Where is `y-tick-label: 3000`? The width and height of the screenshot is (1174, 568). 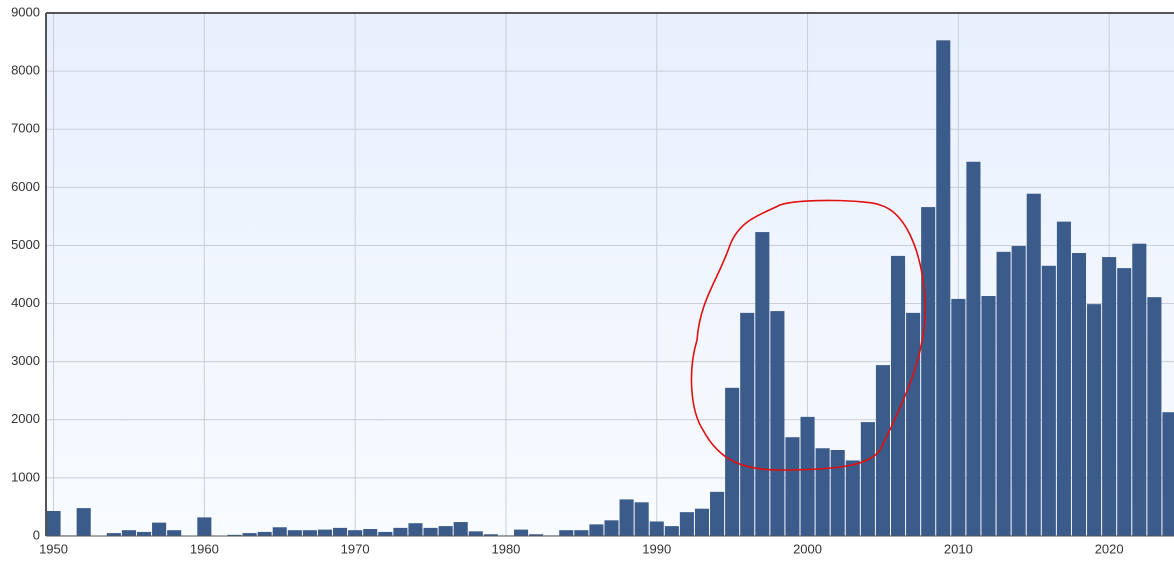
y-tick-label: 3000 is located at coordinates (25, 360).